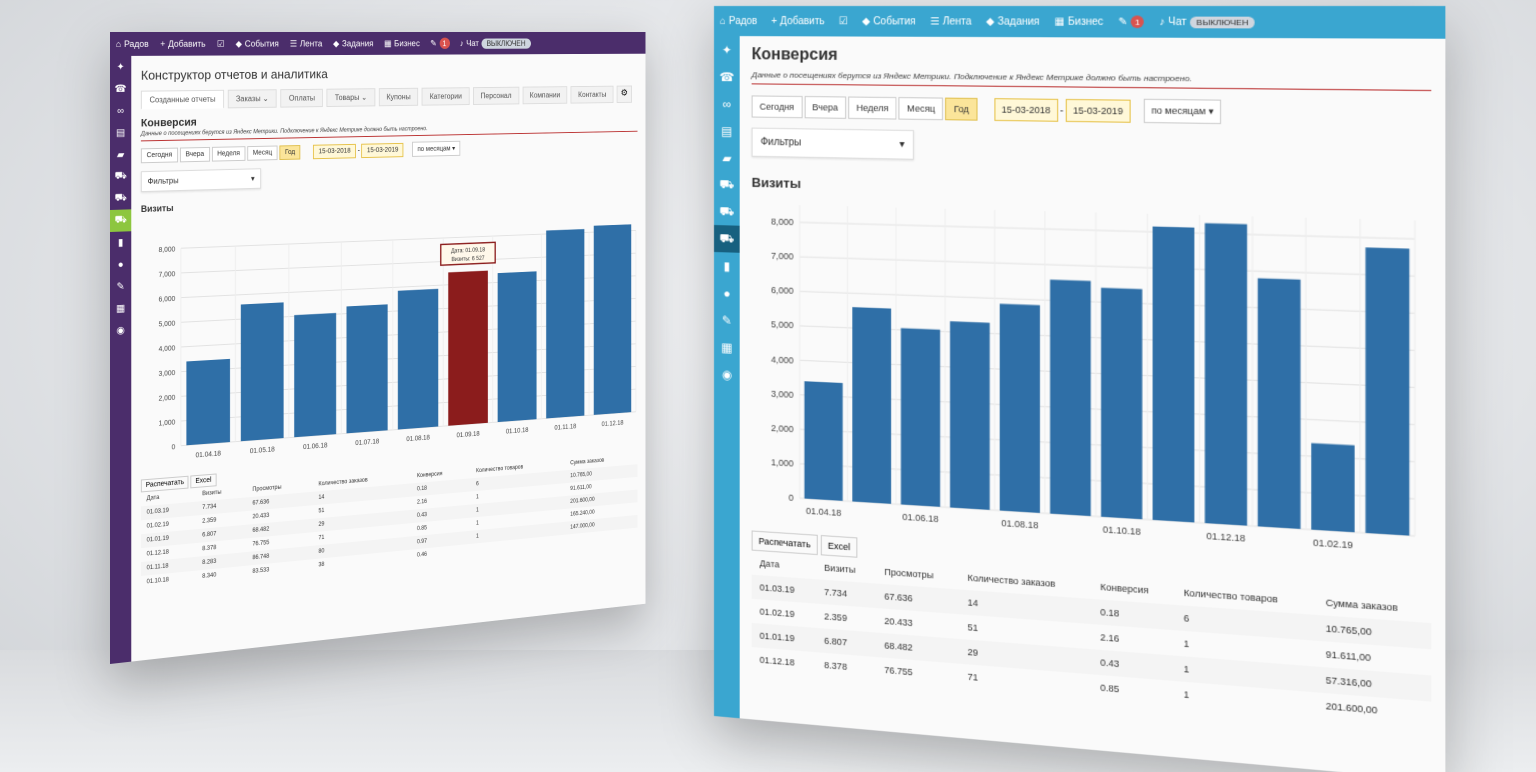 This screenshot has height=772, width=1536. What do you see at coordinates (1225, 537) in the screenshot?
I see `x-tick-label: 01.12.18` at bounding box center [1225, 537].